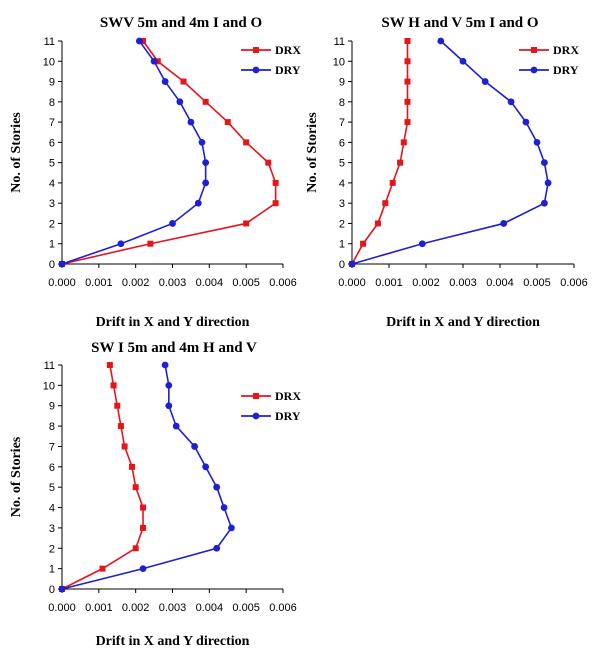 The width and height of the screenshot is (598, 652). Describe the element at coordinates (352, 283) in the screenshot. I see `x-tick-label: 0.000` at that location.